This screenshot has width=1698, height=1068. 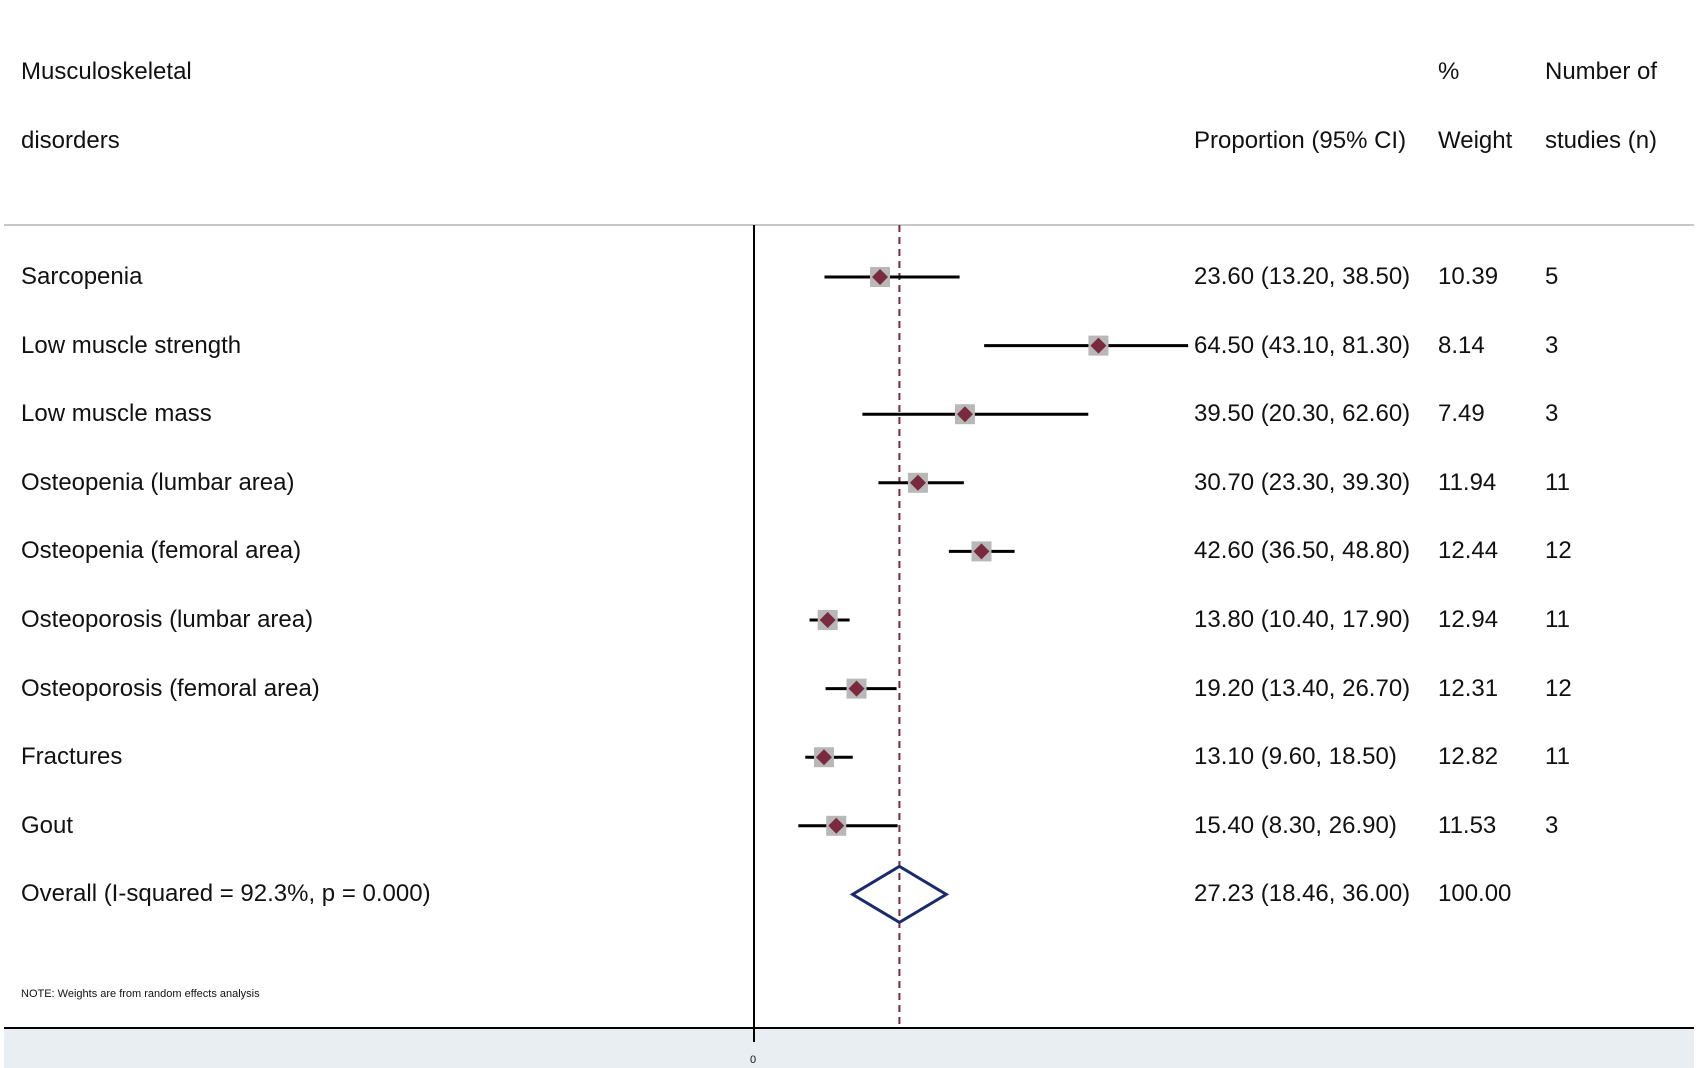 What do you see at coordinates (1302, 688) in the screenshot?
I see `row-proportion-ci: 19.20 (13.40, 26.70)` at bounding box center [1302, 688].